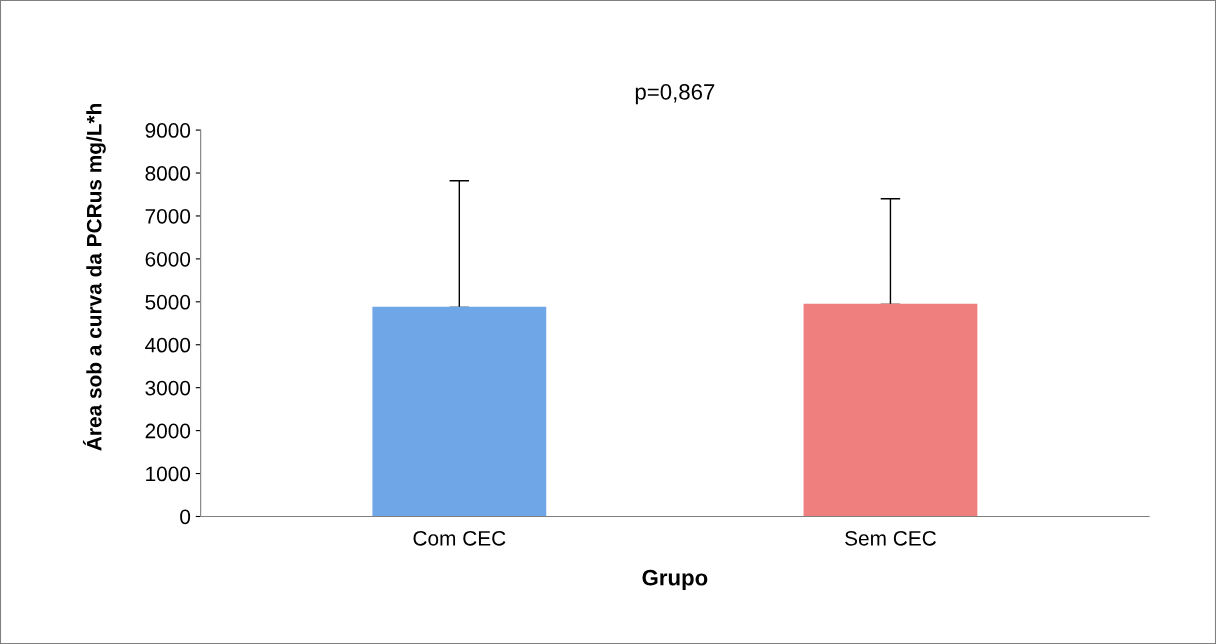 This screenshot has width=1216, height=644. Describe the element at coordinates (675, 579) in the screenshot. I see `x-axis-title: Grupo` at that location.